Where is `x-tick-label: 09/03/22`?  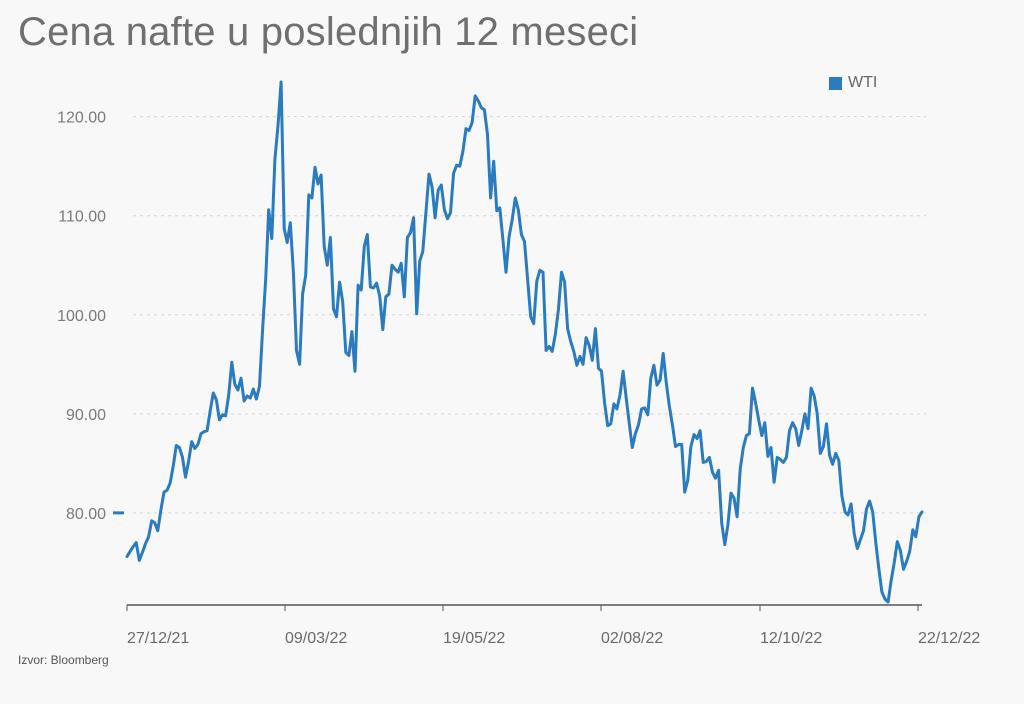
x-tick-label: 09/03/22 is located at coordinates (316, 638).